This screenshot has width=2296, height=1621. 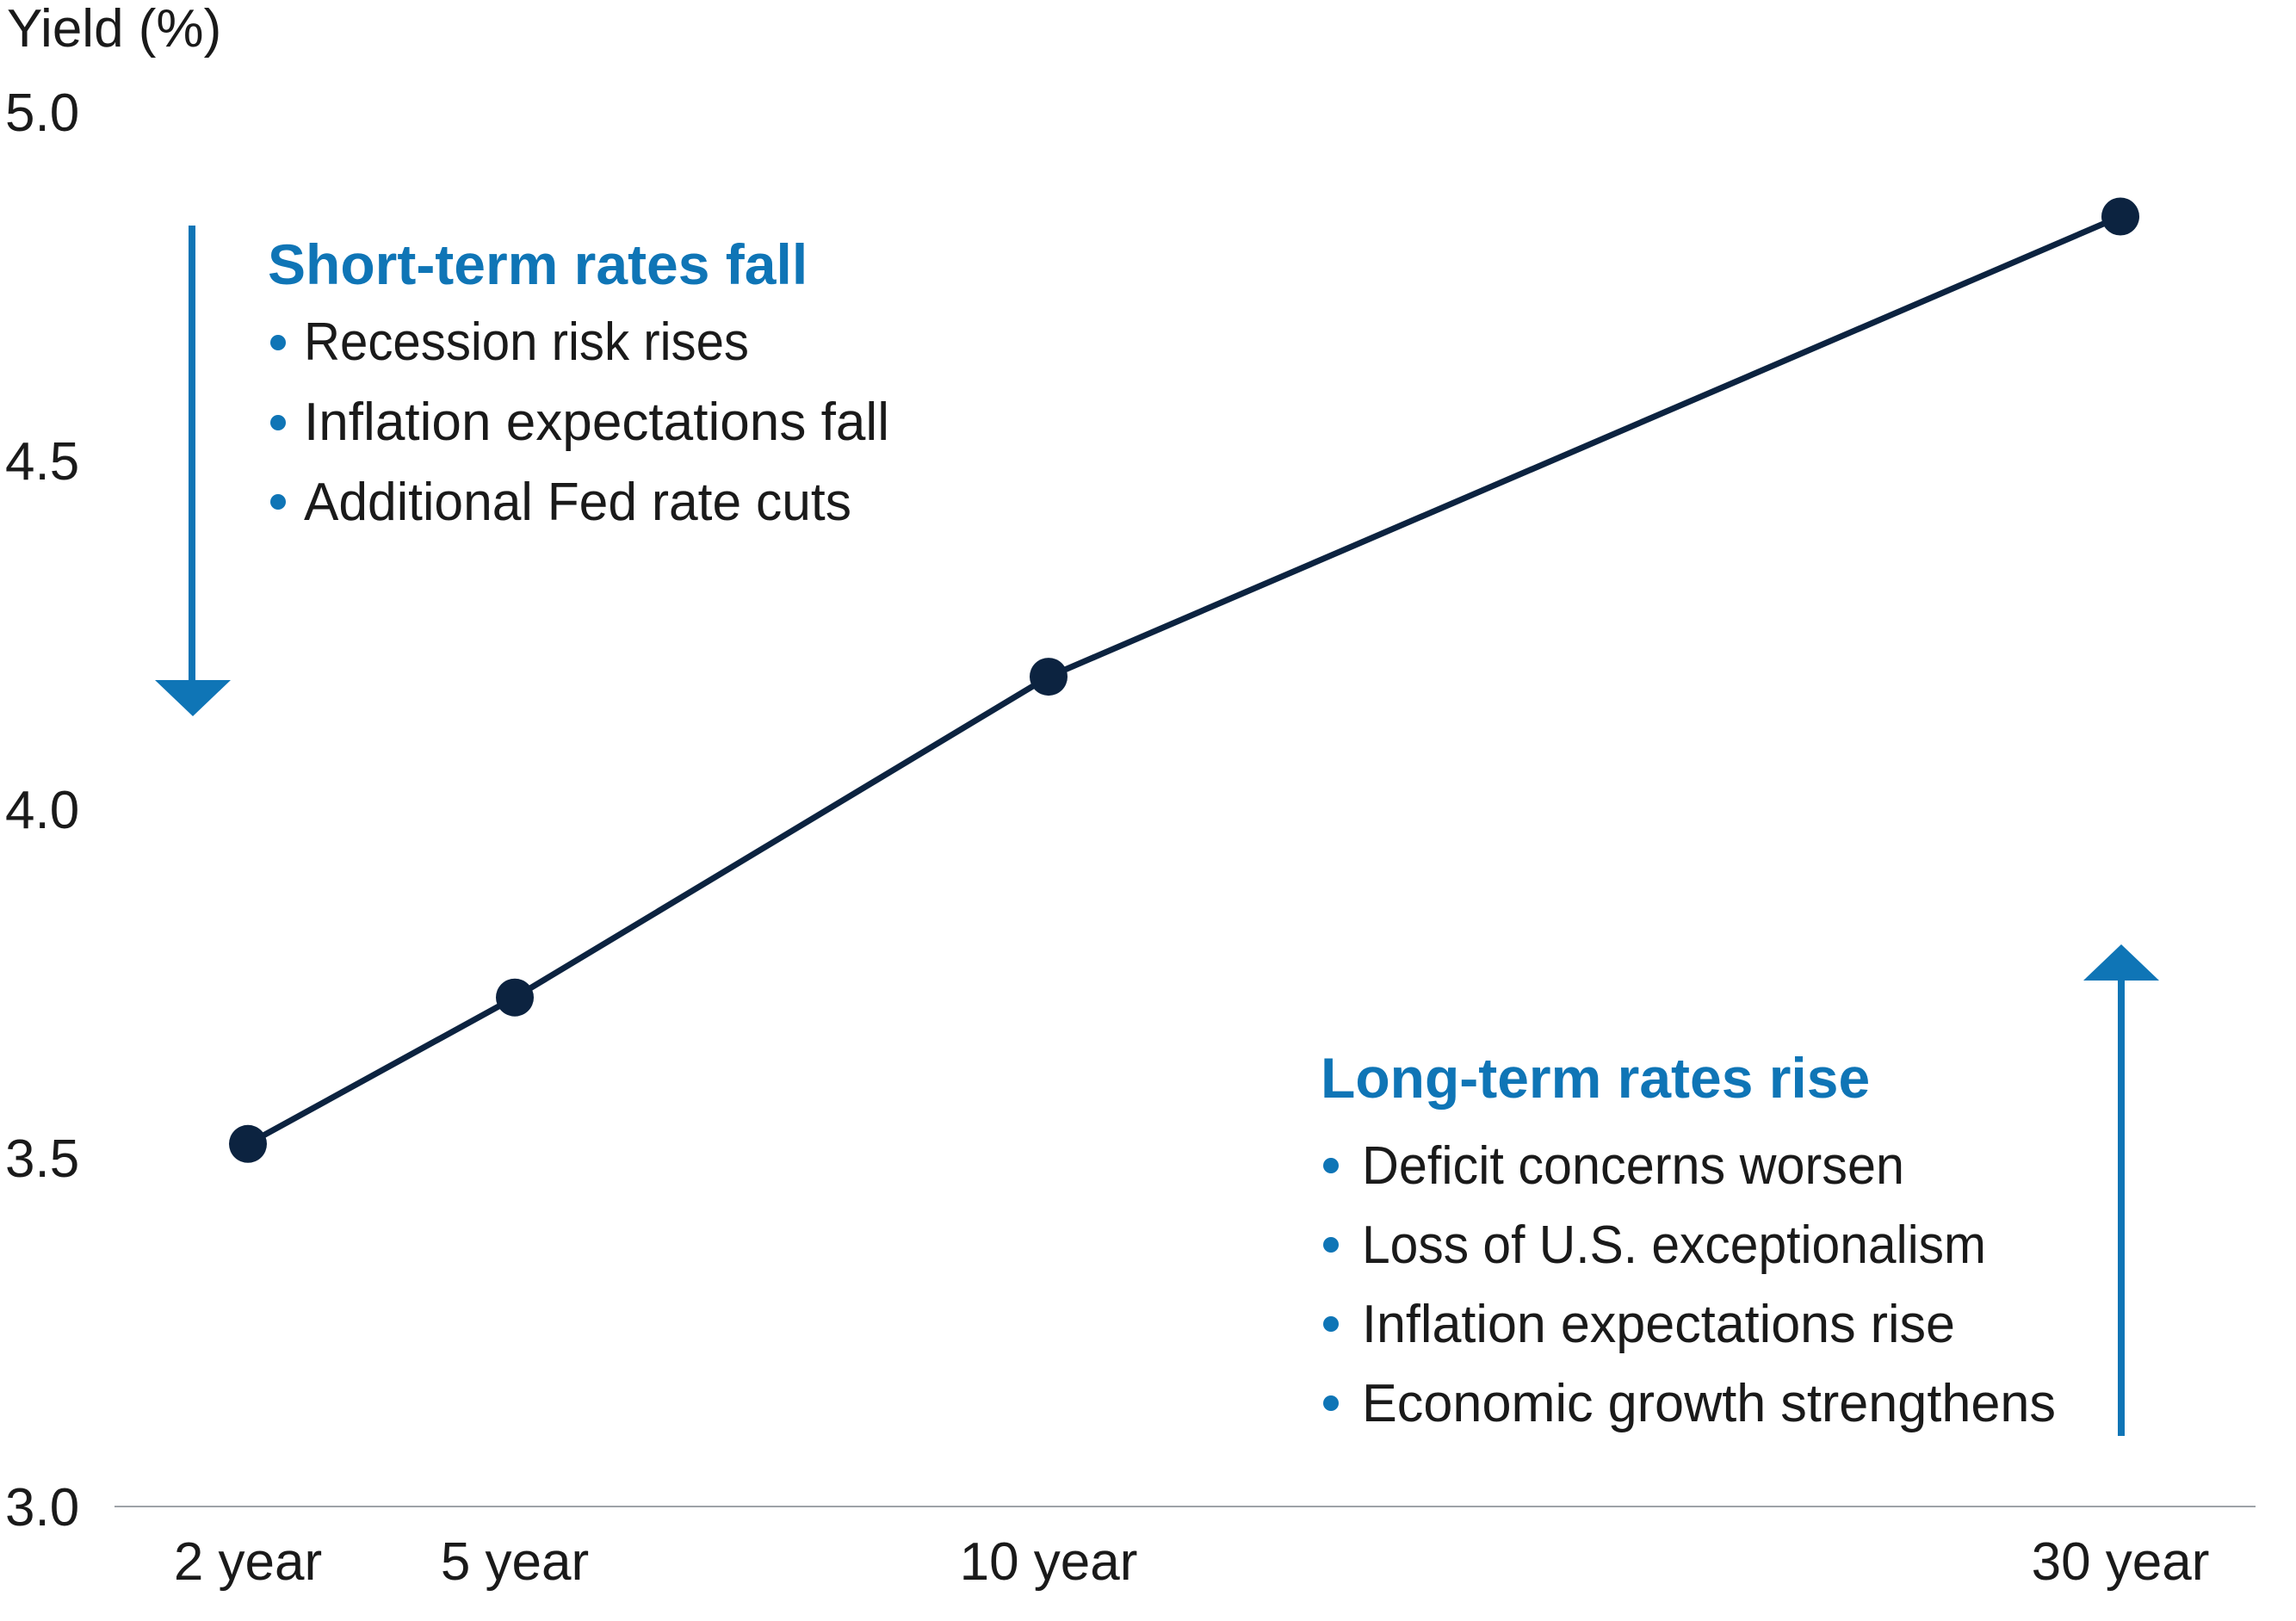 What do you see at coordinates (538, 264) in the screenshot?
I see `short-term-heading: Short-term rates fall` at bounding box center [538, 264].